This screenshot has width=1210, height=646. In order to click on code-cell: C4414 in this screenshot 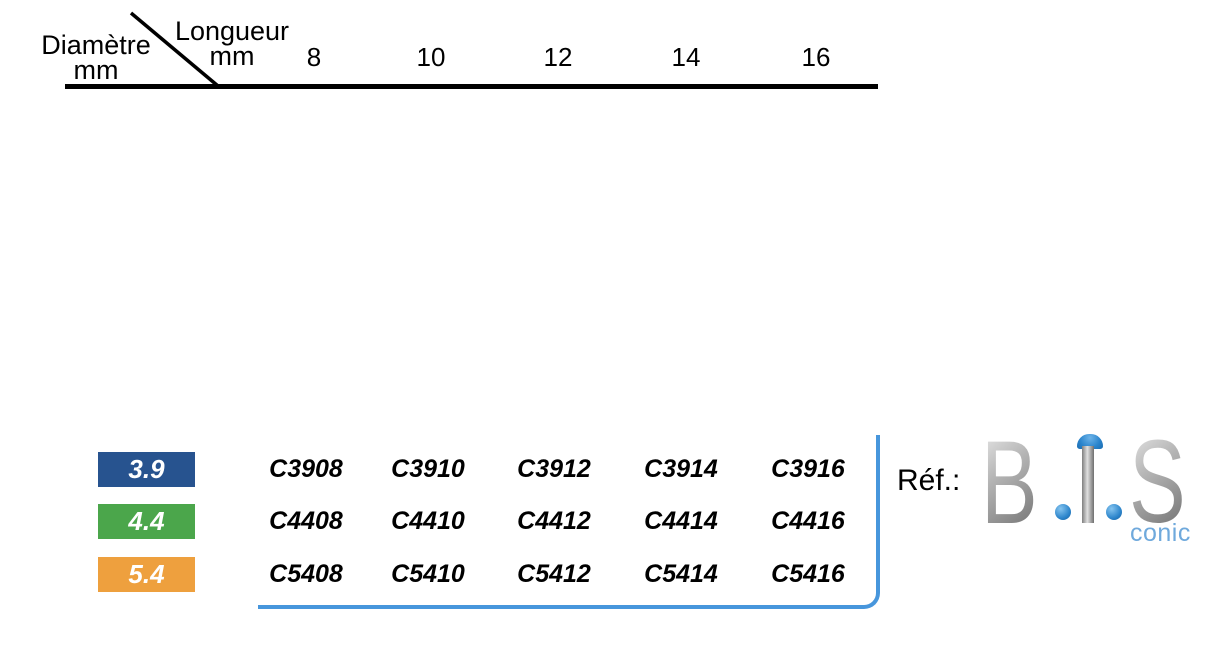, I will do `click(681, 521)`.